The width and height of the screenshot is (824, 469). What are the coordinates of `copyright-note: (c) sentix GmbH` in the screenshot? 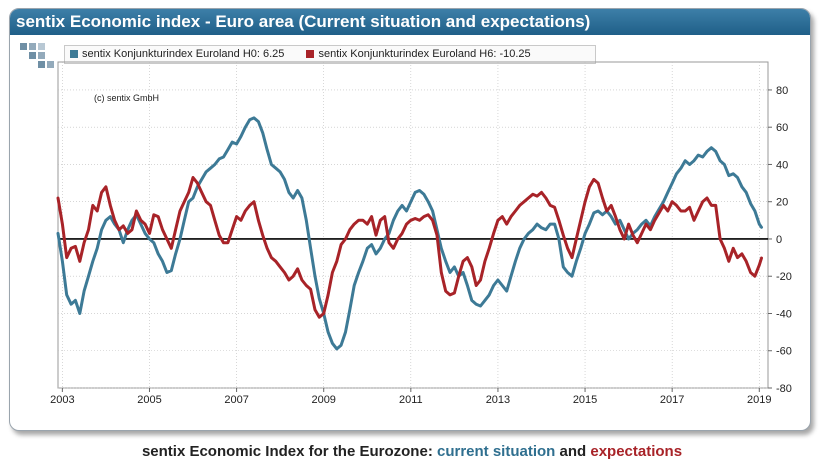 It's located at (127, 98).